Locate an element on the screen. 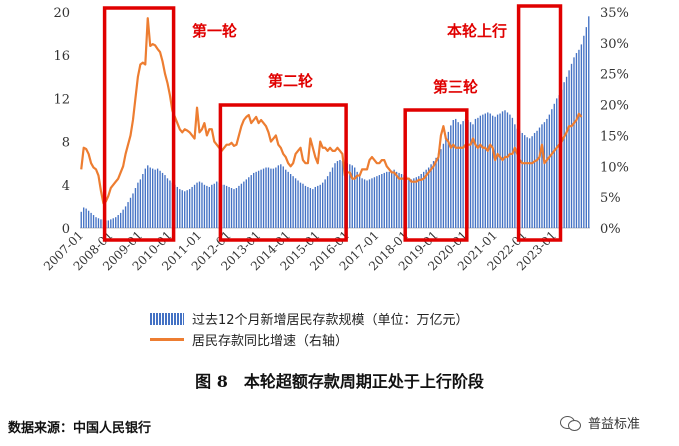  annotation-label: 第二轮 is located at coordinates (290, 81).